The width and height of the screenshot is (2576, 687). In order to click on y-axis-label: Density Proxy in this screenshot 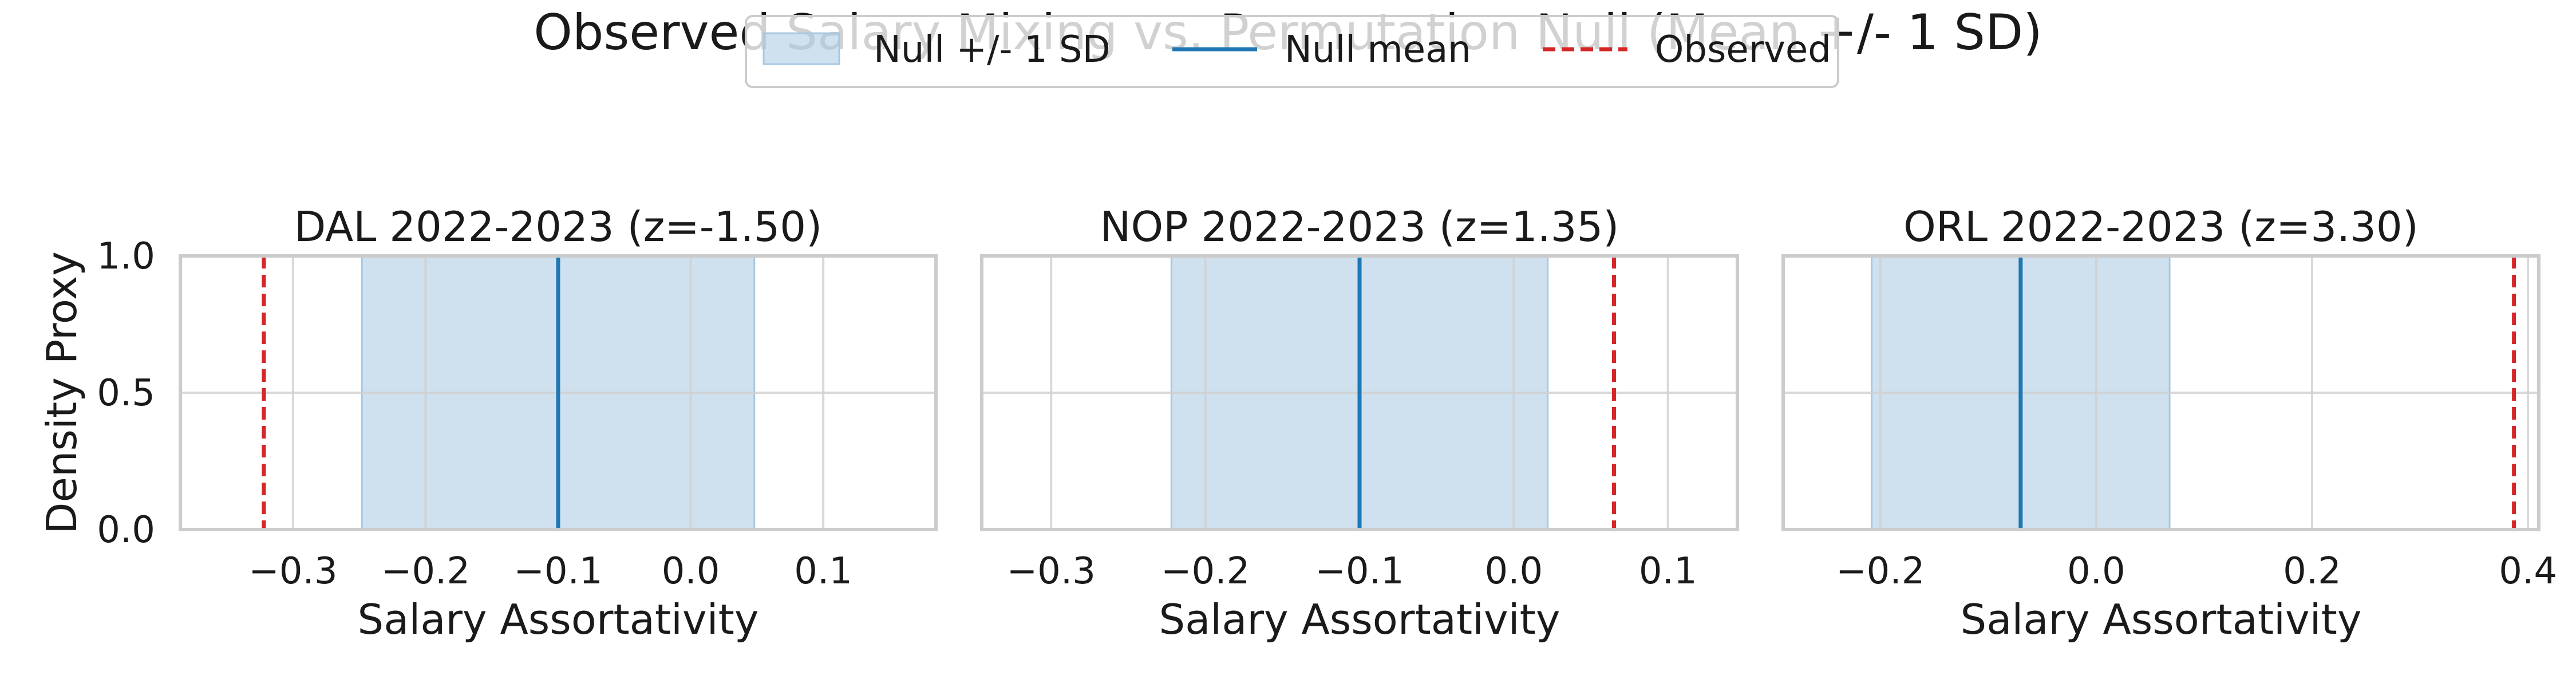, I will do `click(62, 392)`.